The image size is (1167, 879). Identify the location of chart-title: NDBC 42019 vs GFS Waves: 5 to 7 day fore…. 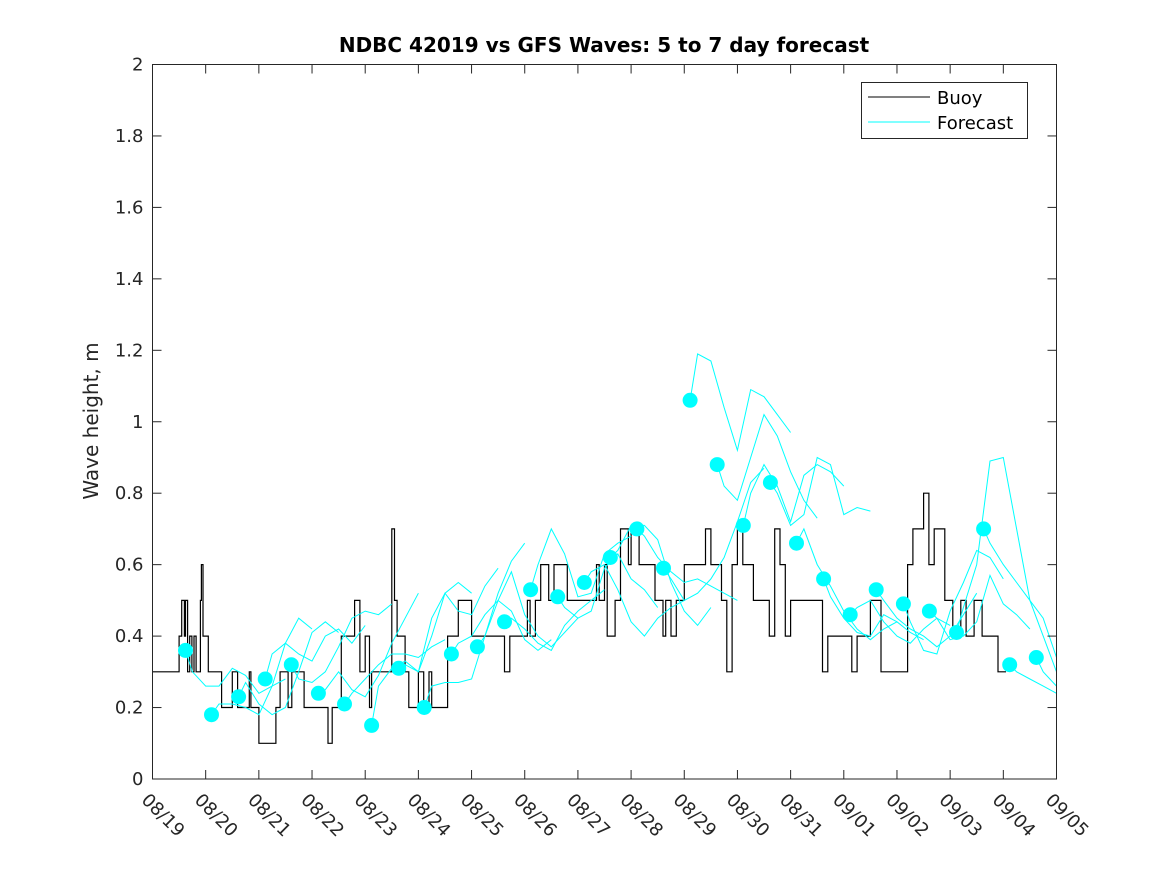
(604, 45).